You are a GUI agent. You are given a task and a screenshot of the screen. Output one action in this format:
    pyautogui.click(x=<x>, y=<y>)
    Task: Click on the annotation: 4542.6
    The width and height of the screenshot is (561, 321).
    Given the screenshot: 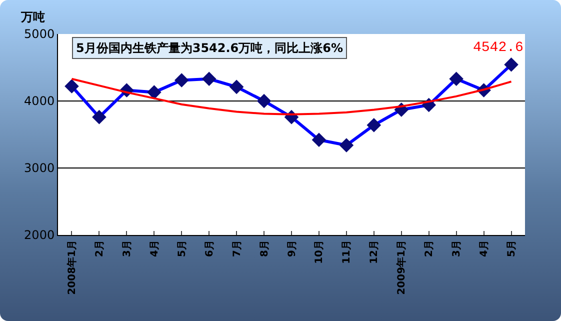 What is the action you would take?
    pyautogui.click(x=498, y=48)
    